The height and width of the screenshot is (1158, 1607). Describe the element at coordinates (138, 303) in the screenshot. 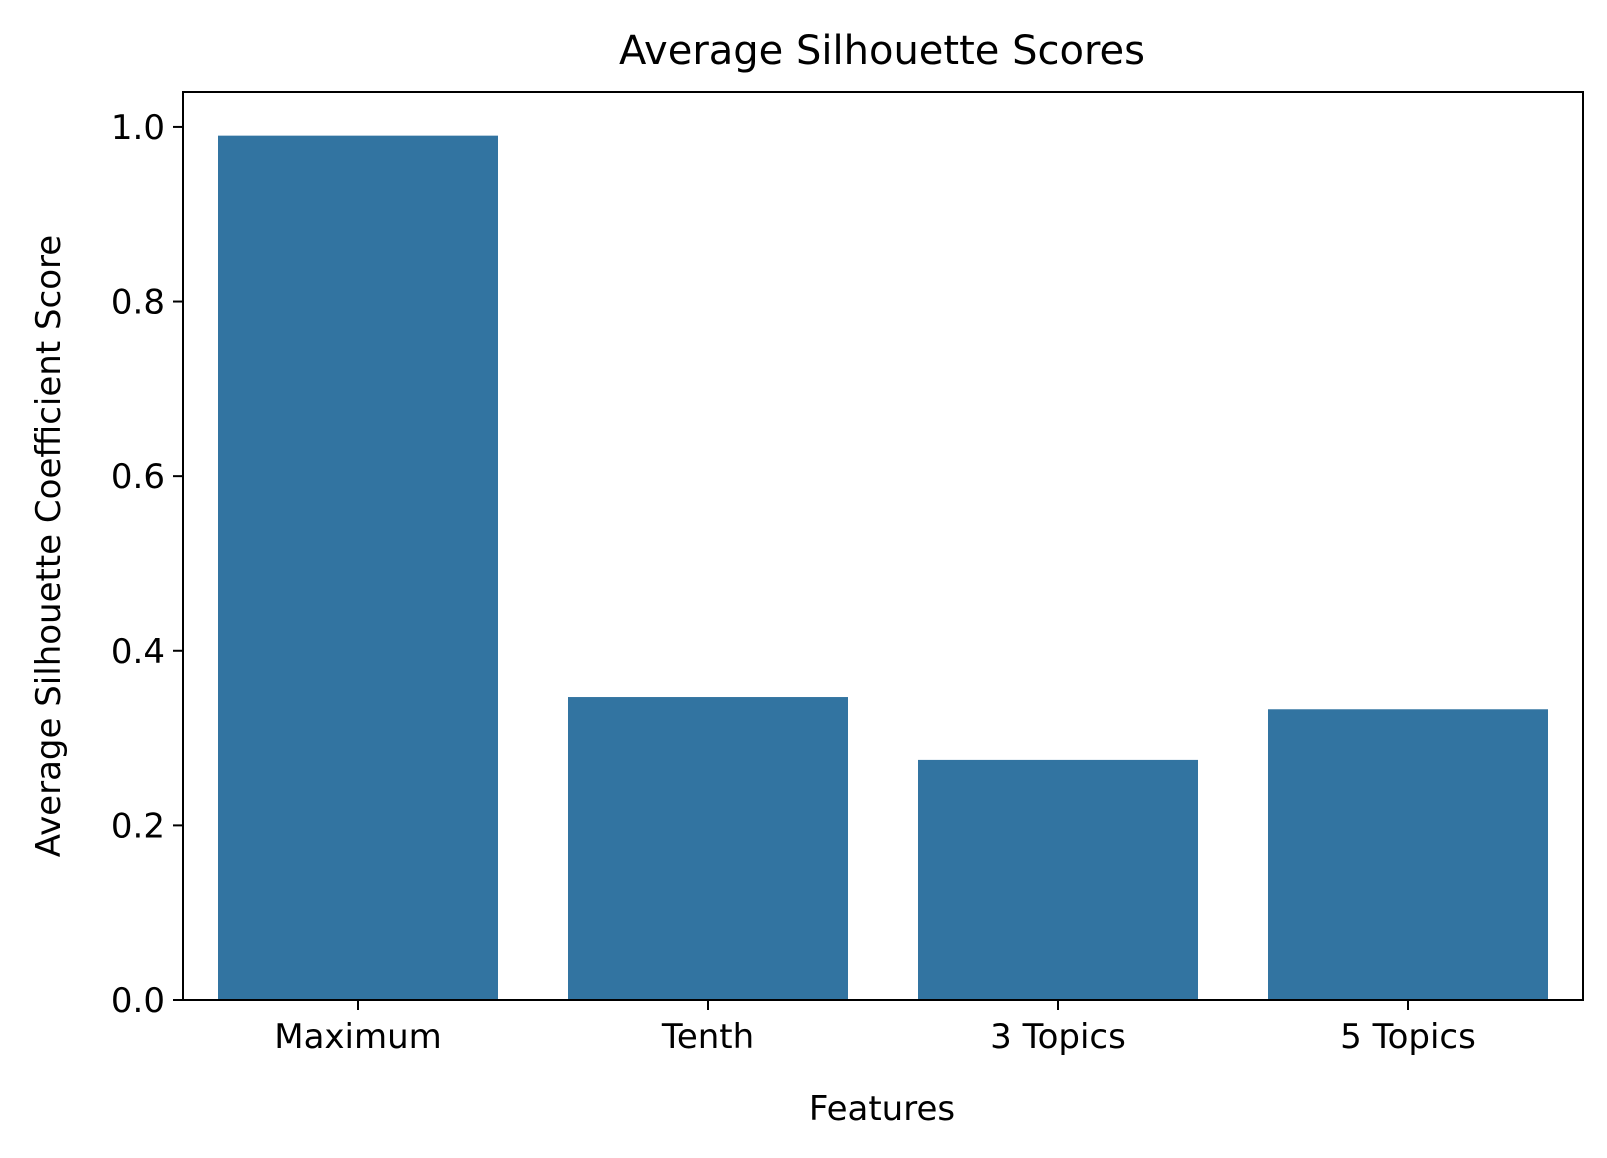

I see `y-tick-label: 0.8` at that location.